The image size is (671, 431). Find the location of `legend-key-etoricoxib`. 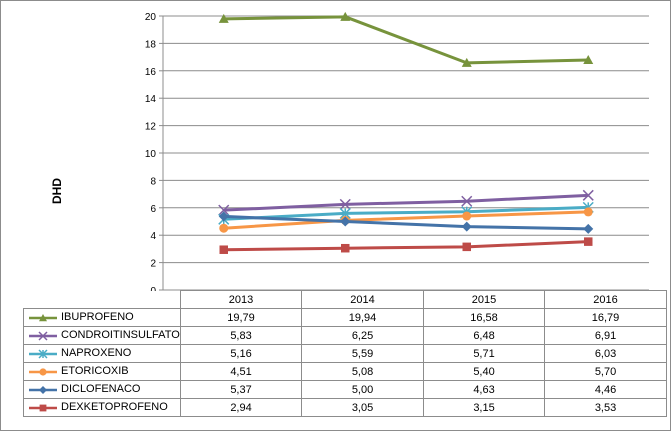

legend-key-etoricoxib is located at coordinates (43, 371).